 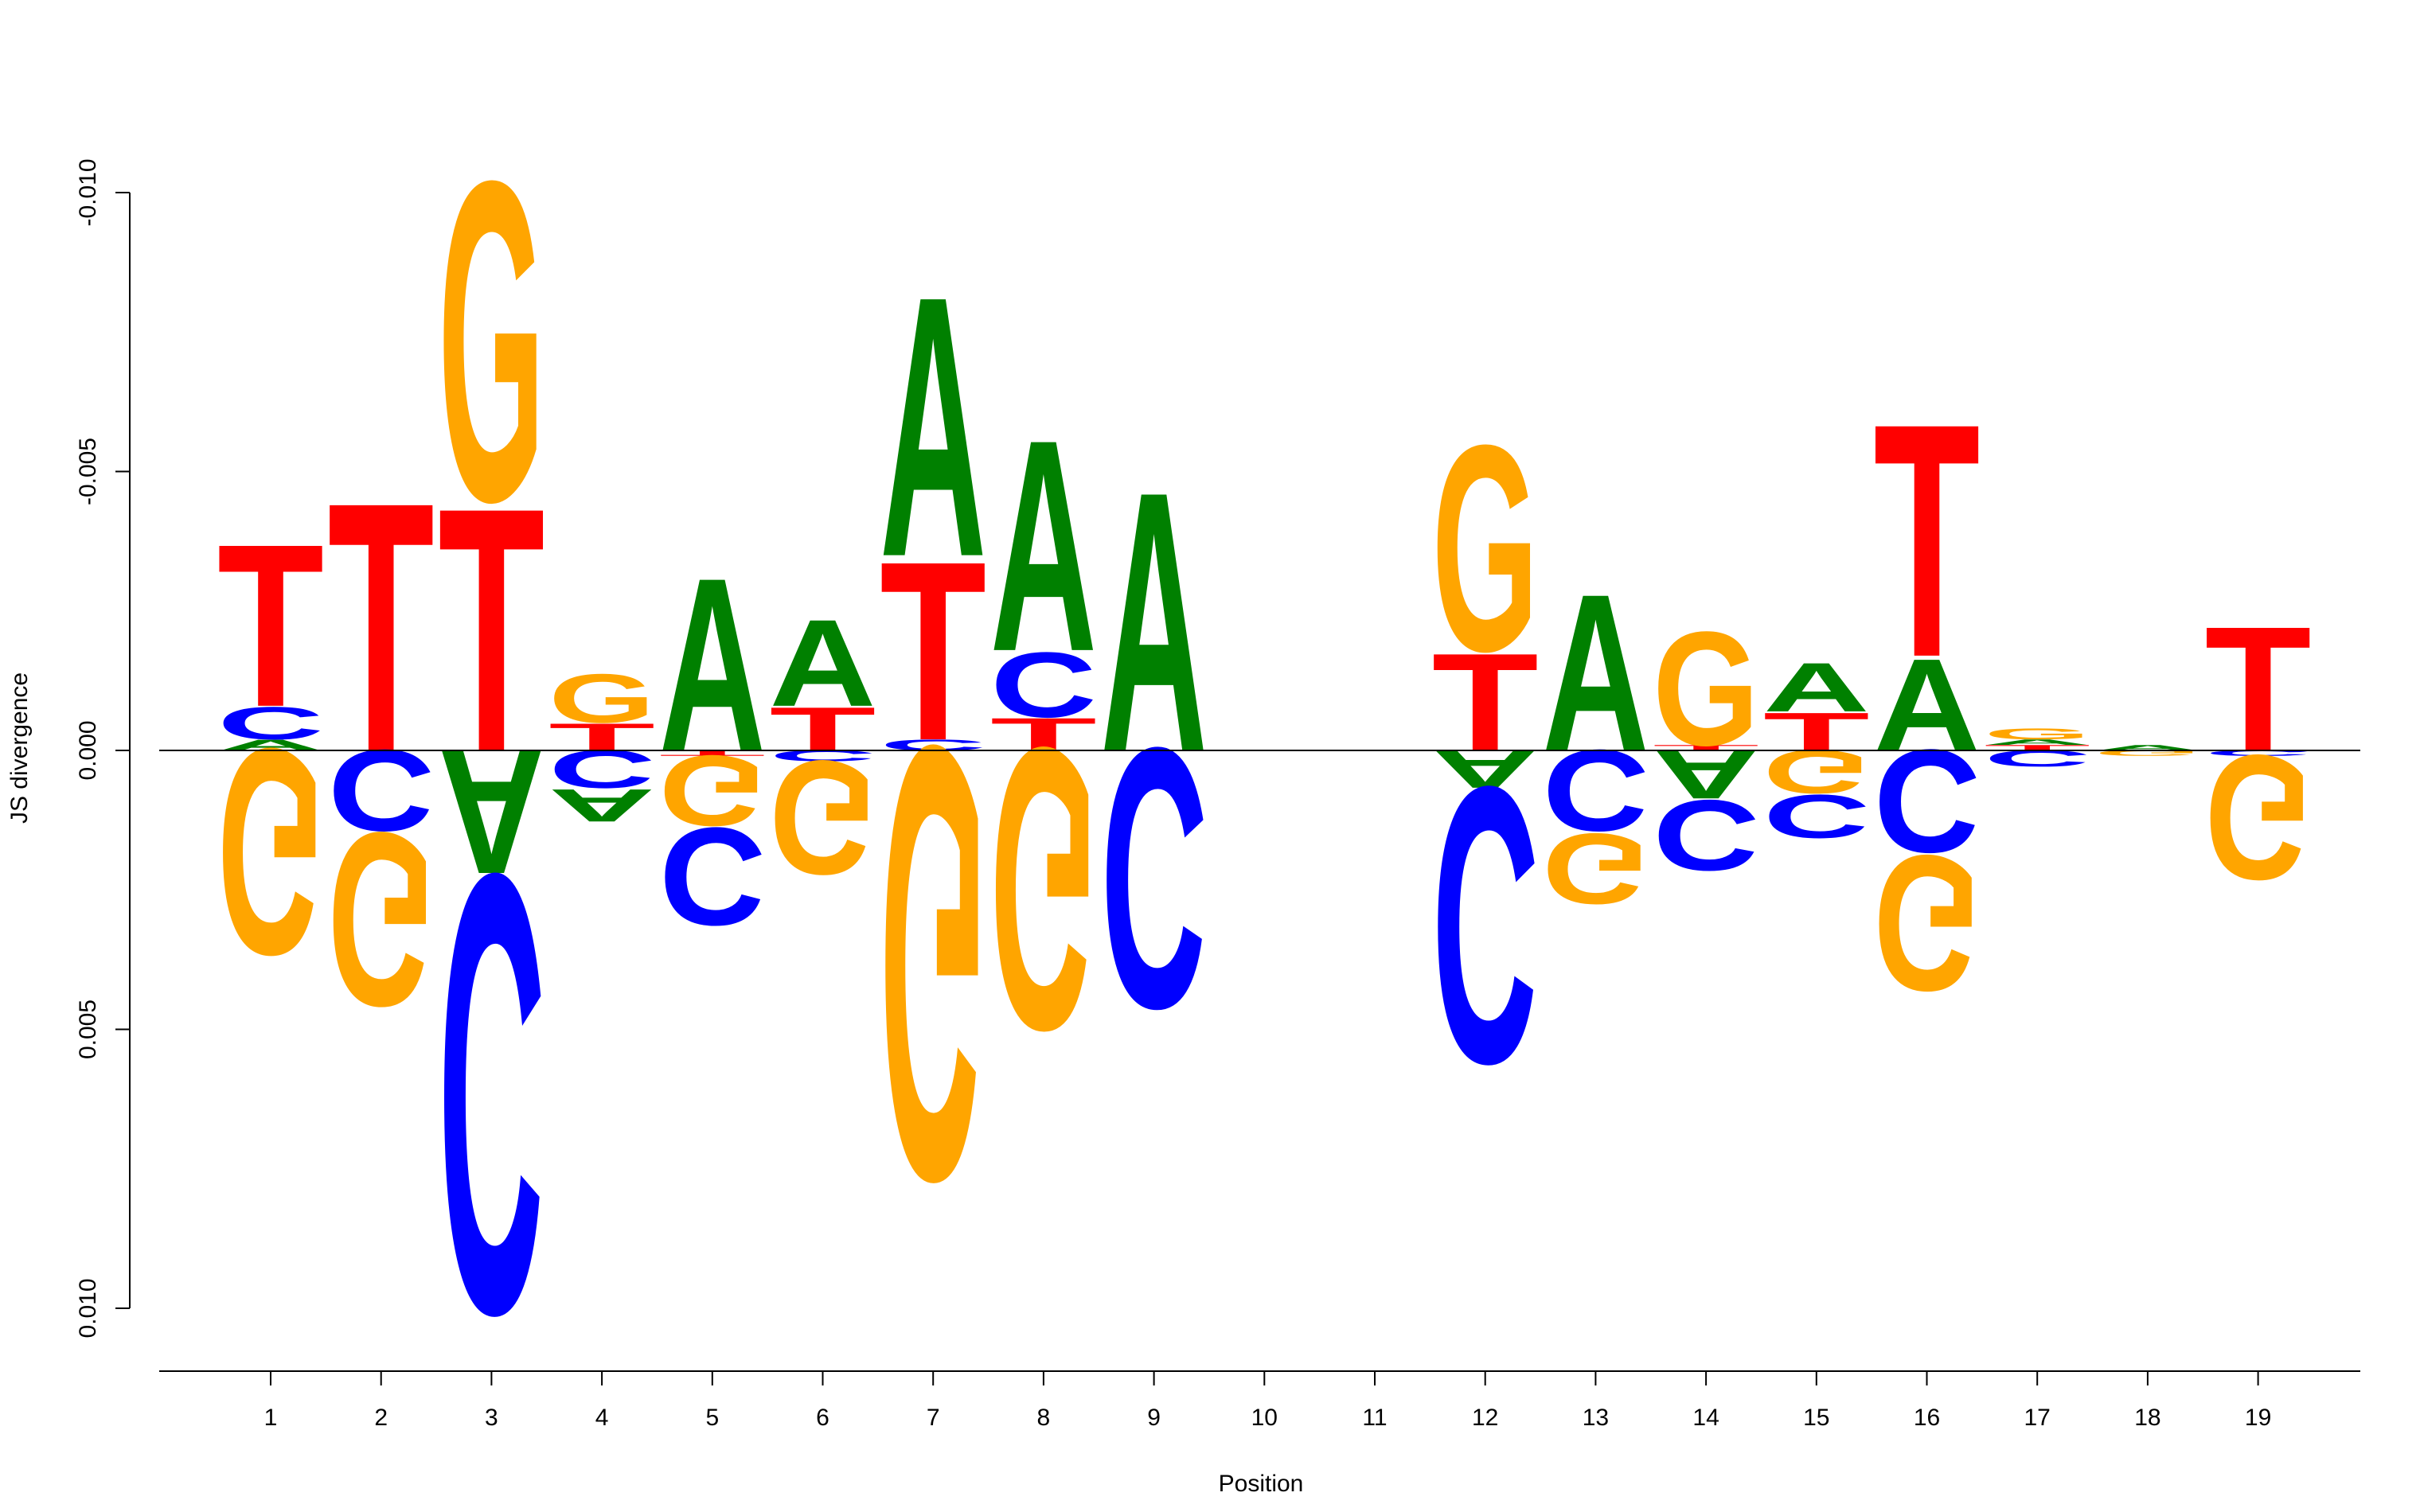 I want to click on x-tick-label: 8, so click(x=1044, y=1418).